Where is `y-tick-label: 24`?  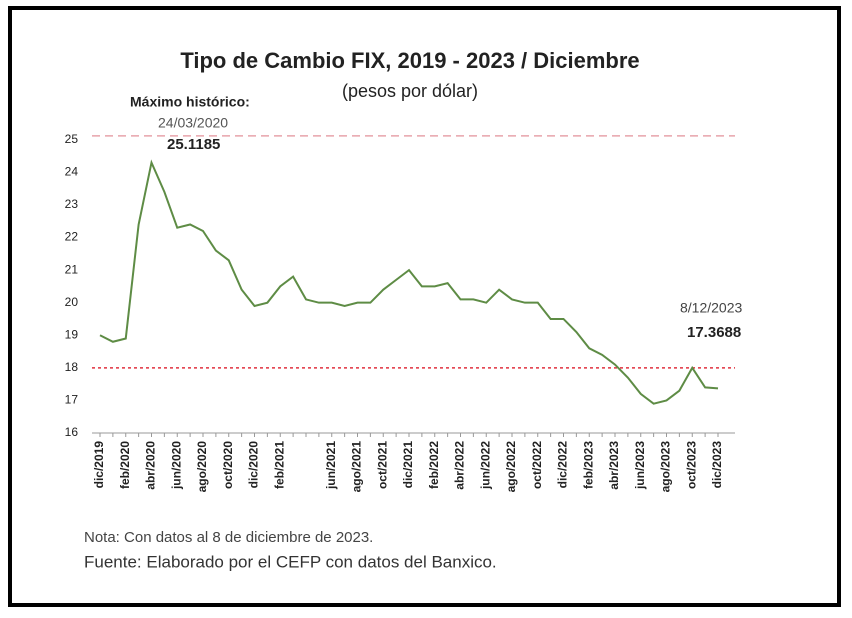
y-tick-label: 24 is located at coordinates (72, 172).